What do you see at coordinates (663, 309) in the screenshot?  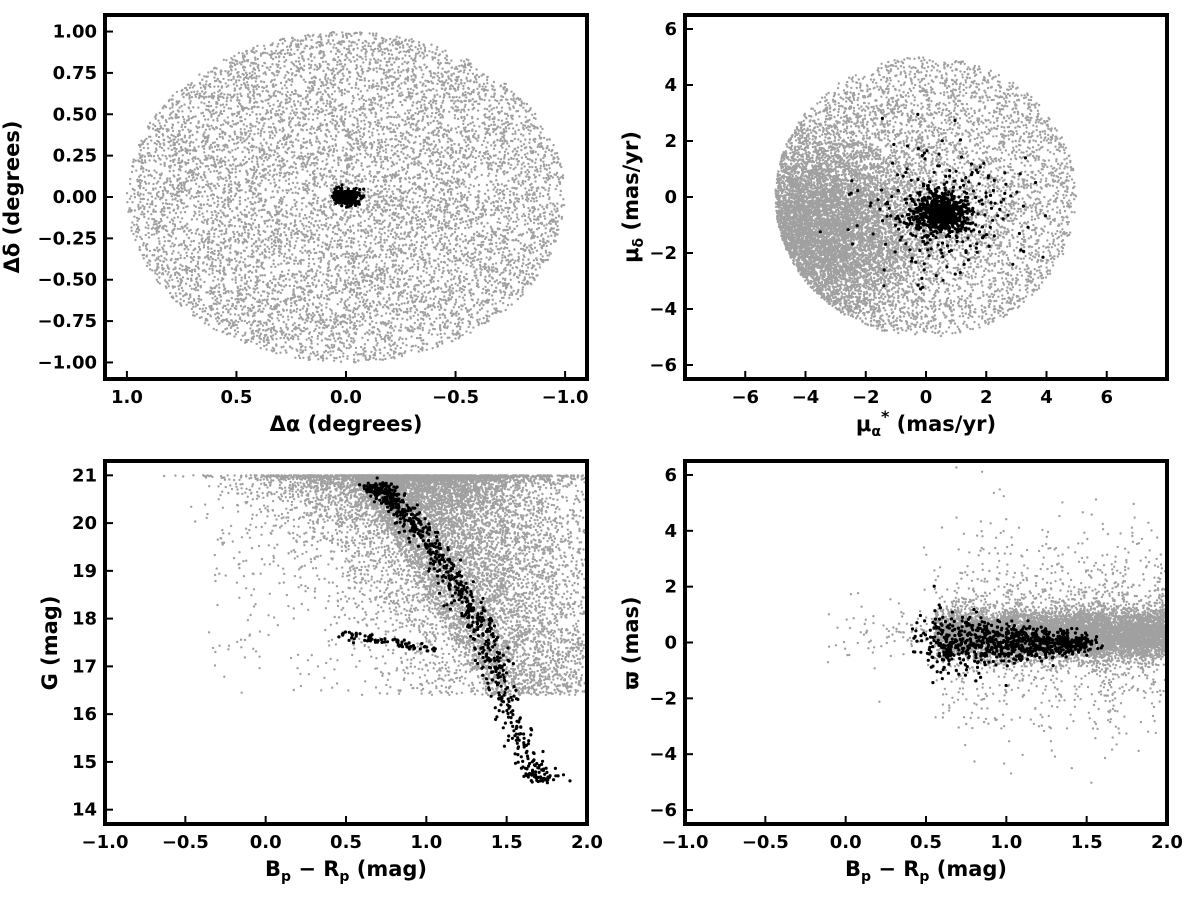 I see `pm-y-tick-label: −4` at bounding box center [663, 309].